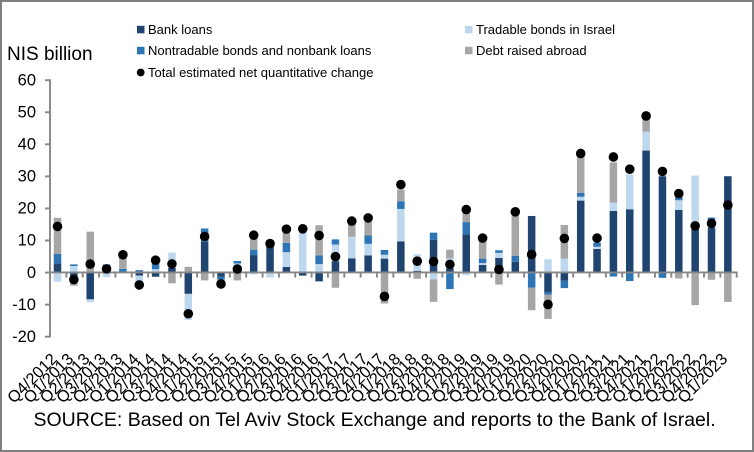 This screenshot has height=452, width=754. What do you see at coordinates (545, 29) in the screenshot?
I see `svg-text: Tradable bonds in Israel` at bounding box center [545, 29].